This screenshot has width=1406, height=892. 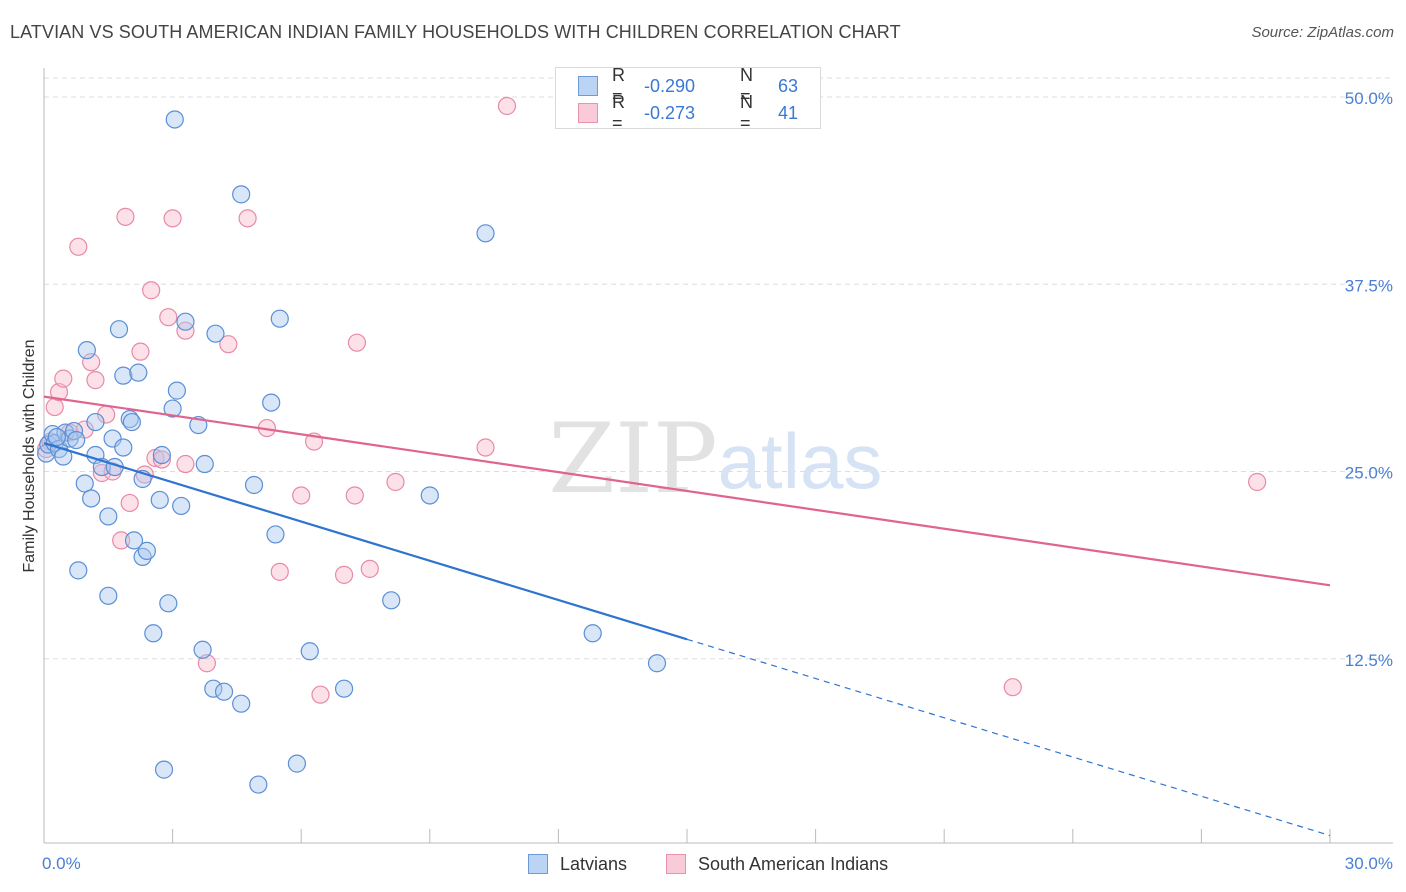 I want to click on x-tick-label: 30.0%, so click(x=1369, y=863).